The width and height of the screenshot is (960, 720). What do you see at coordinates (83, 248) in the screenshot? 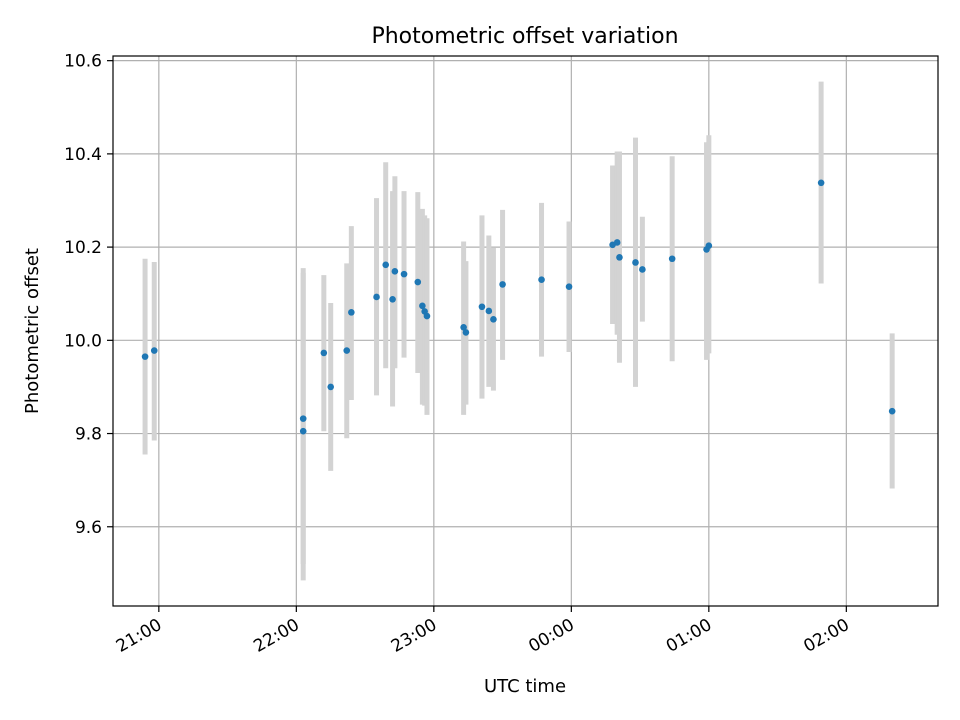
I see `y-tick-label: 10.2` at bounding box center [83, 248].